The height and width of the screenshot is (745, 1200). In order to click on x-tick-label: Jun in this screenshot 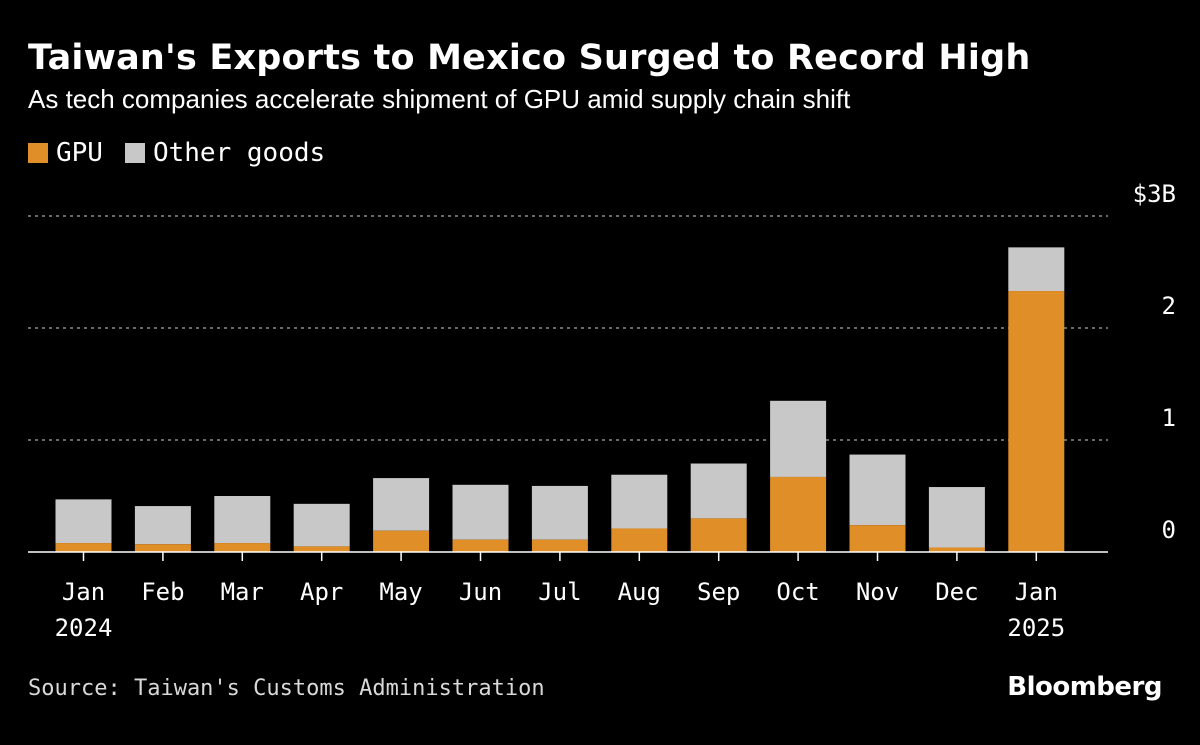, I will do `click(480, 592)`.